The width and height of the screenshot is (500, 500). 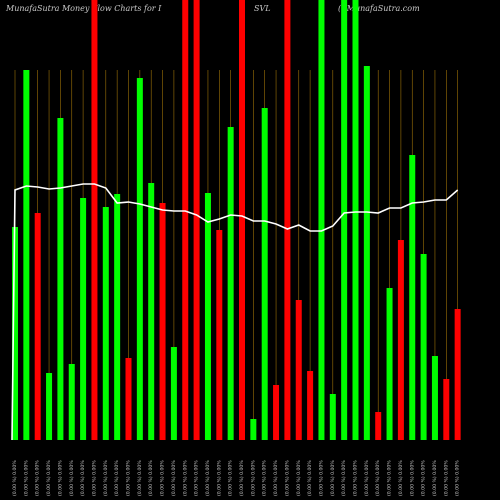 I want to click on chart-header-left: MunafaSutra Money Flow Charts for I, so click(x=84, y=8).